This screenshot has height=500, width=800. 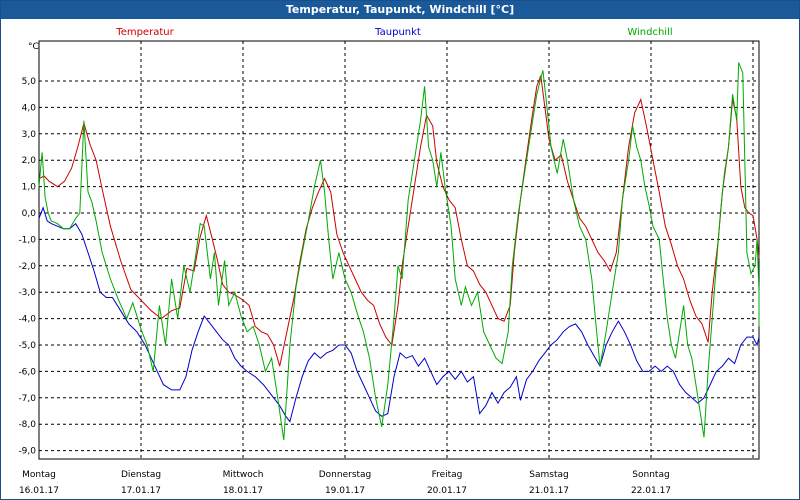 What do you see at coordinates (29, 214) in the screenshot?
I see `y-tick-label: 0,0` at bounding box center [29, 214].